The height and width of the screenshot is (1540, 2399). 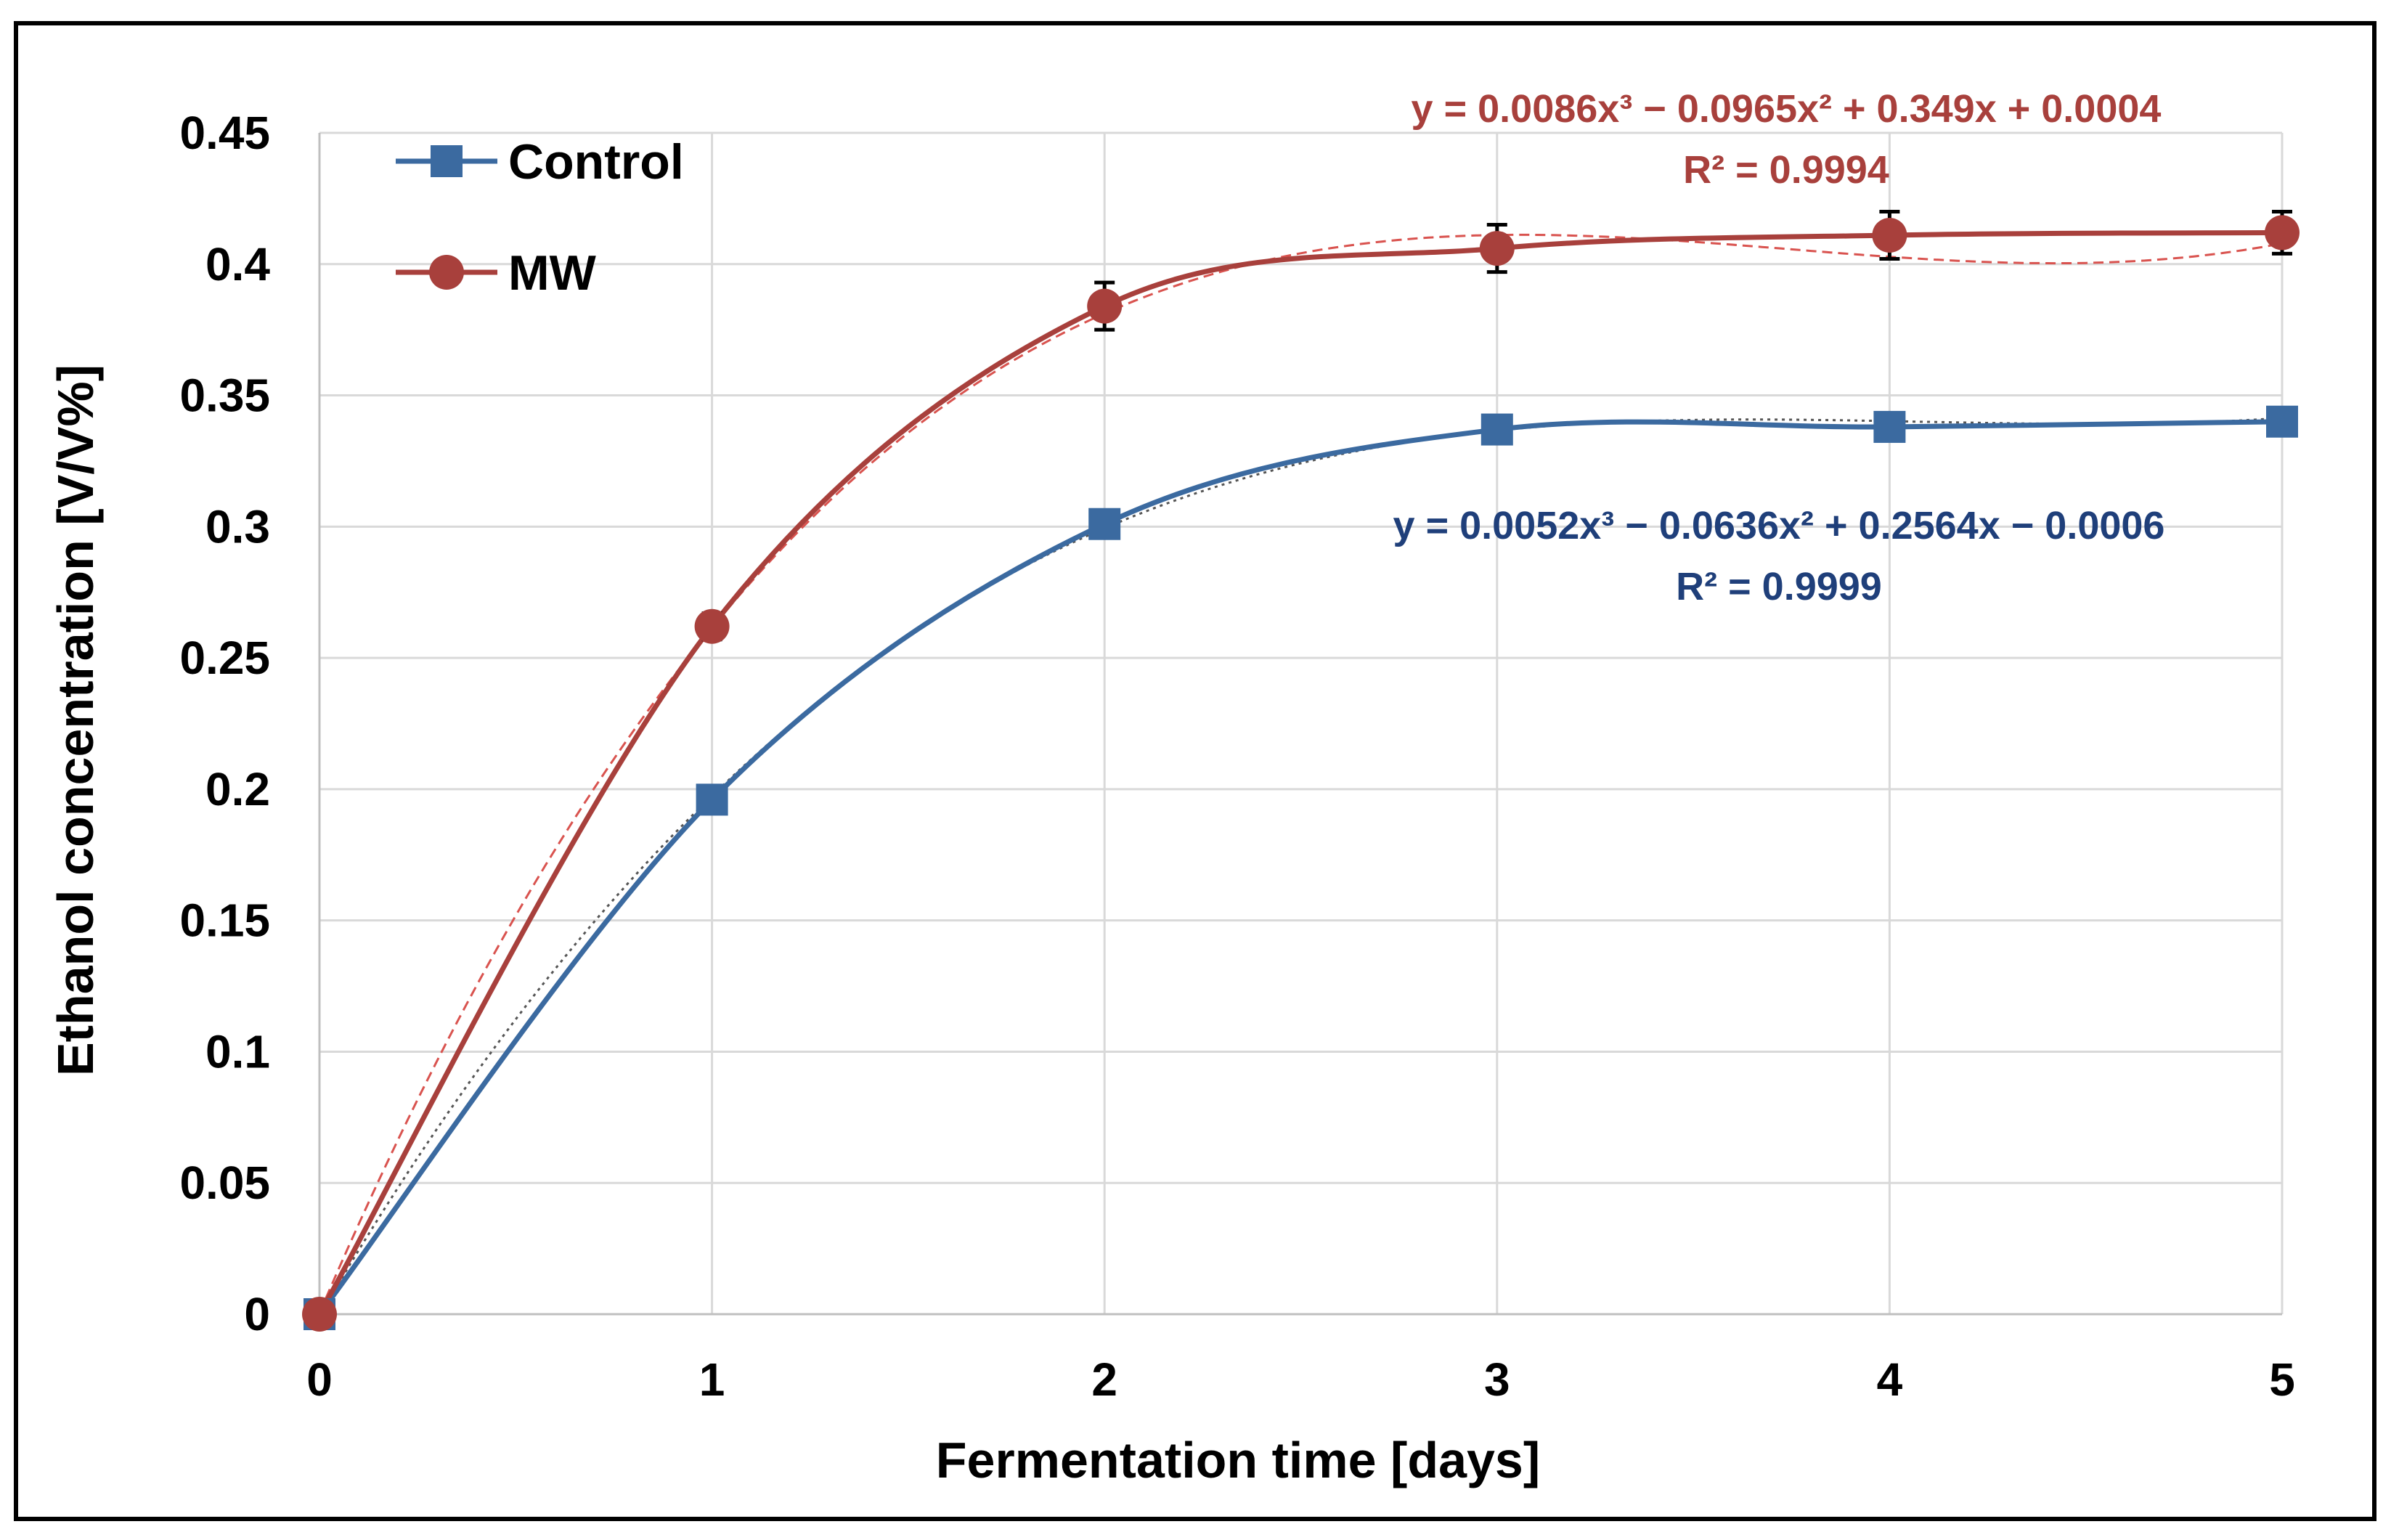 What do you see at coordinates (224, 133) in the screenshot?
I see `y-tick-label: 0.45` at bounding box center [224, 133].